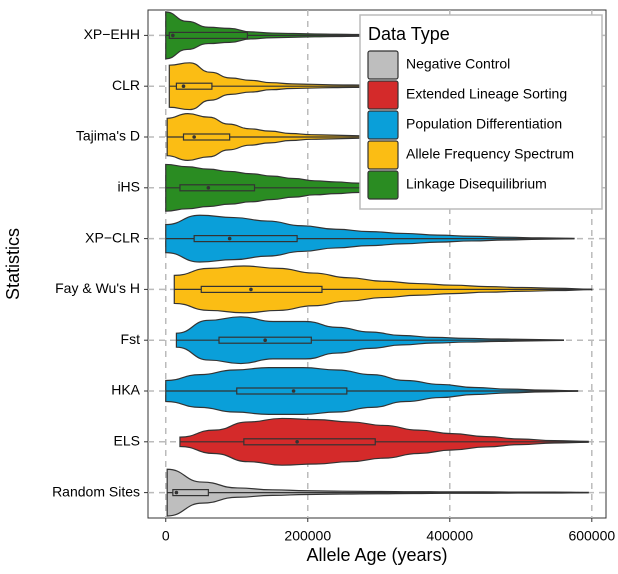 This screenshot has height=574, width=618. What do you see at coordinates (449, 536) in the screenshot?
I see `x-tick-label: 400000` at bounding box center [449, 536].